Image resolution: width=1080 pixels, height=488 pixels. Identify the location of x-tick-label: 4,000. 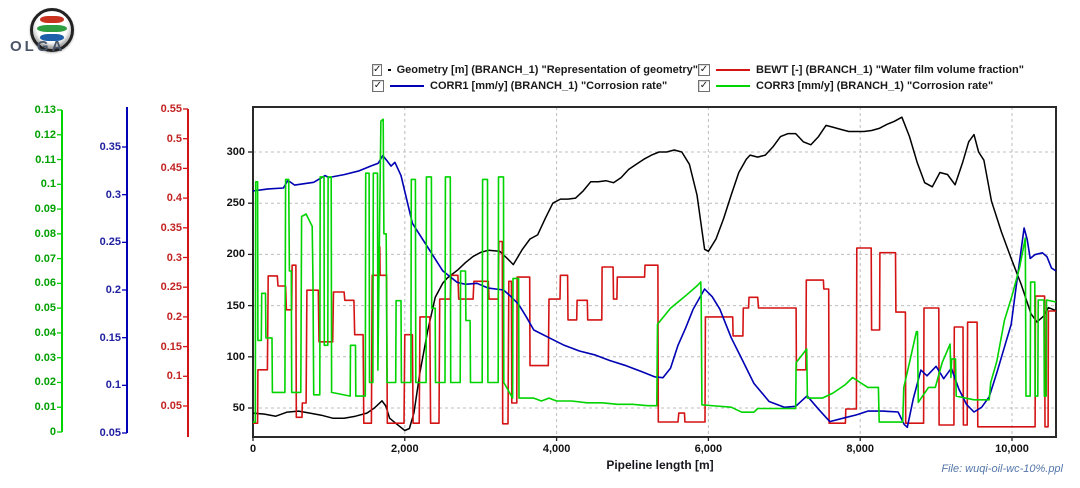
(556, 449).